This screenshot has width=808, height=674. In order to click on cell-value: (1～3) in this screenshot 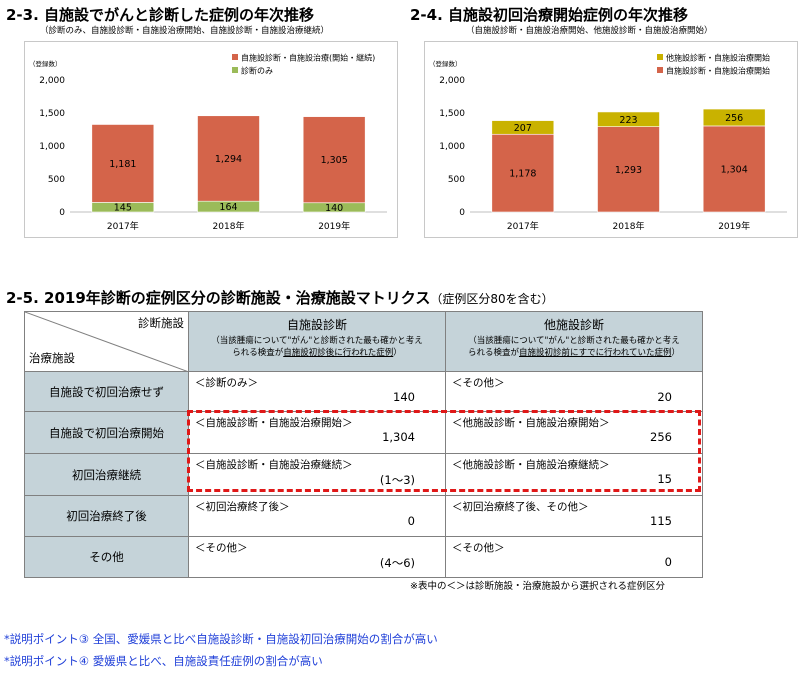, I will do `click(397, 480)`.